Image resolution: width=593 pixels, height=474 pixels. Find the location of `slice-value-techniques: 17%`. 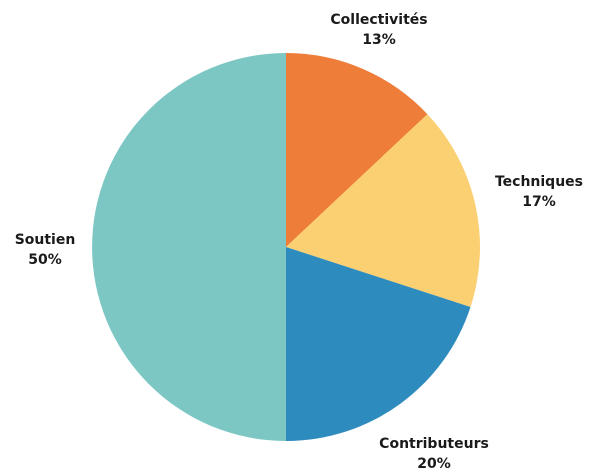

slice-value-techniques: 17% is located at coordinates (539, 202).